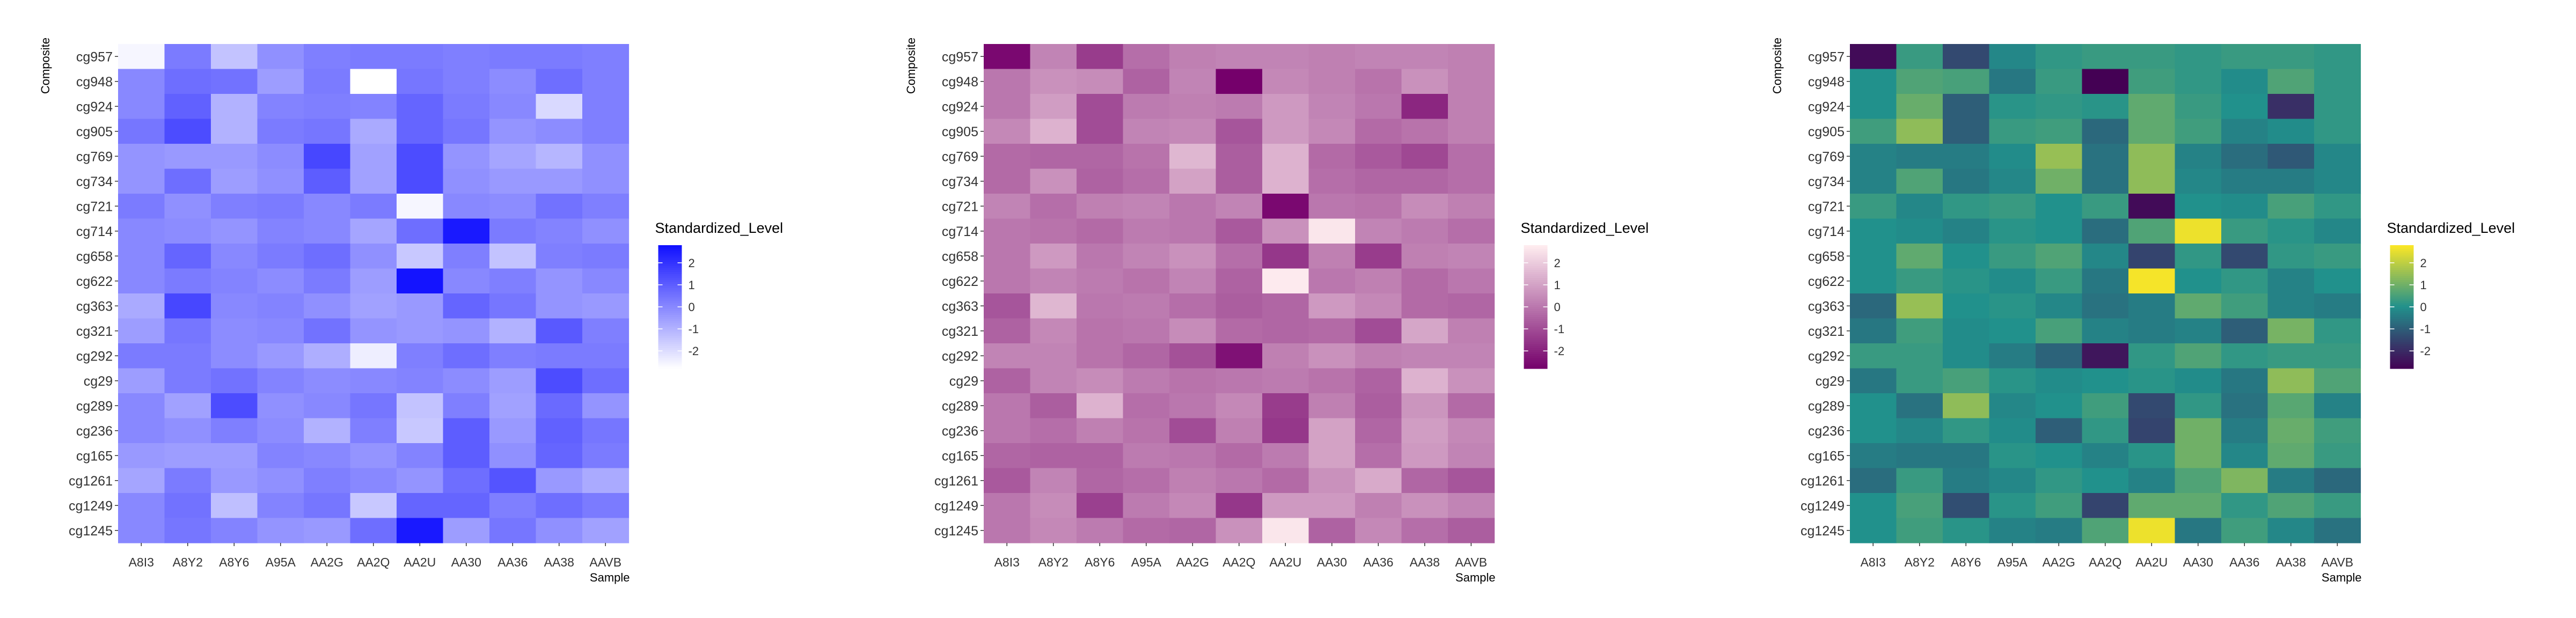 This screenshot has width=2576, height=618. I want to click on x-tick-label: A8I3, so click(1007, 562).